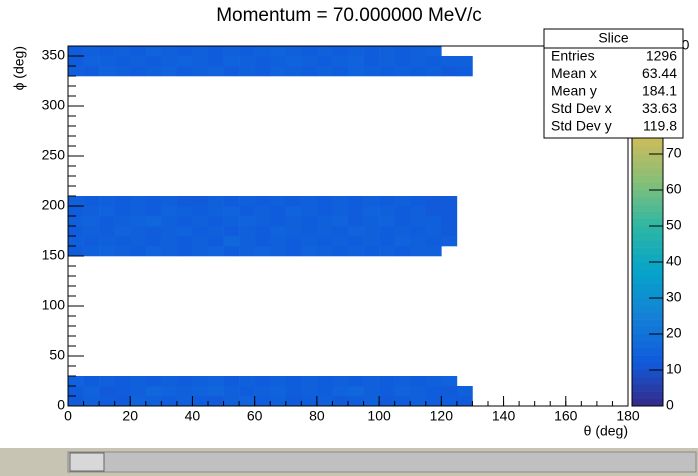 The height and width of the screenshot is (476, 698). I want to click on stats-label: Std Dev x, so click(581, 108).